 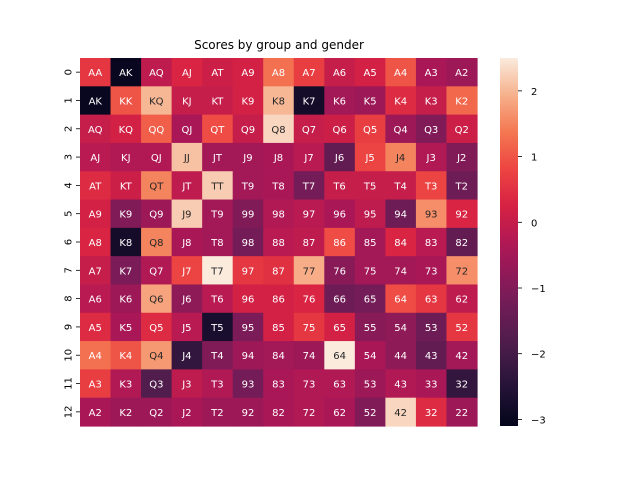 What do you see at coordinates (278, 215) in the screenshot?
I see `cell-label: 98` at bounding box center [278, 215].